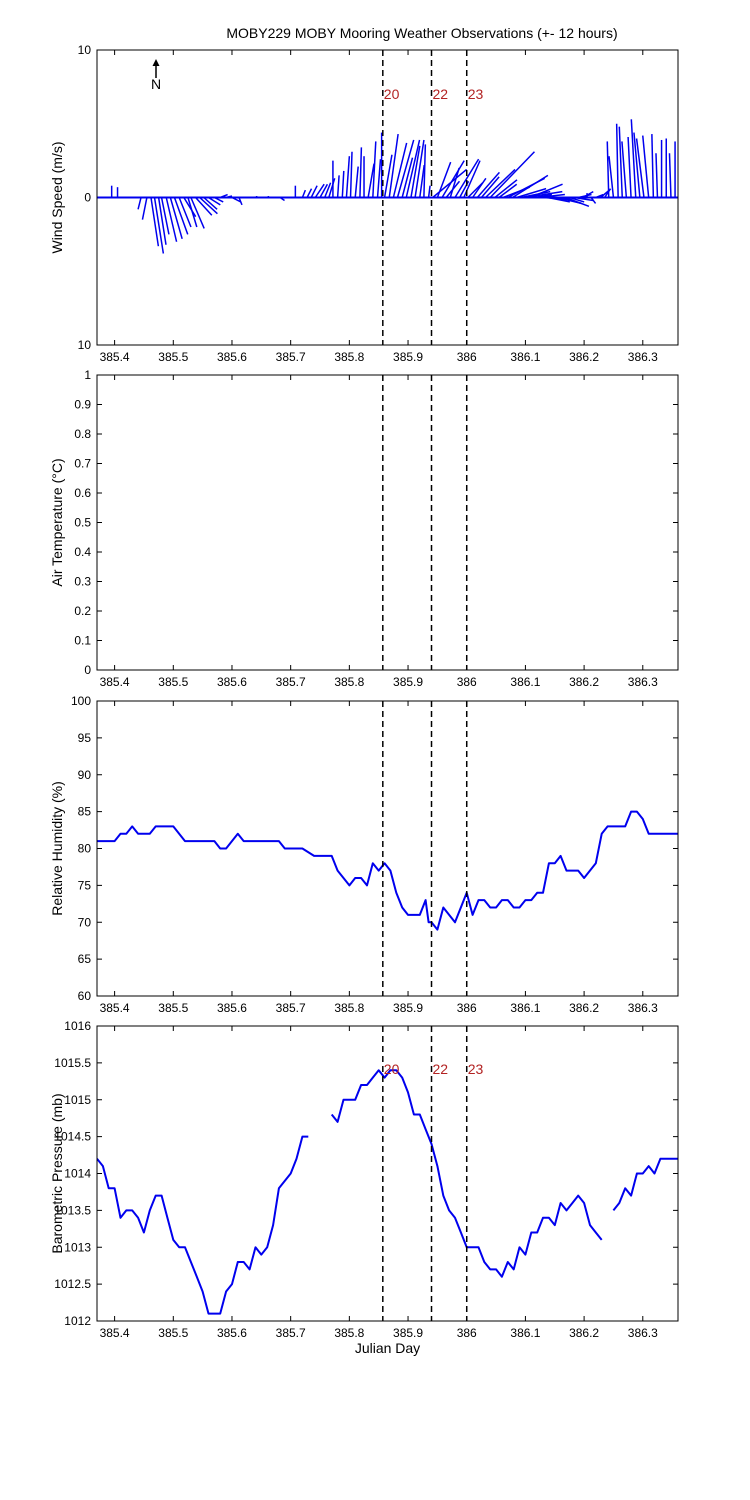 Image resolution: width=750 pixels, height=1500 pixels. I want to click on panel2-series-line, so click(387, 870).